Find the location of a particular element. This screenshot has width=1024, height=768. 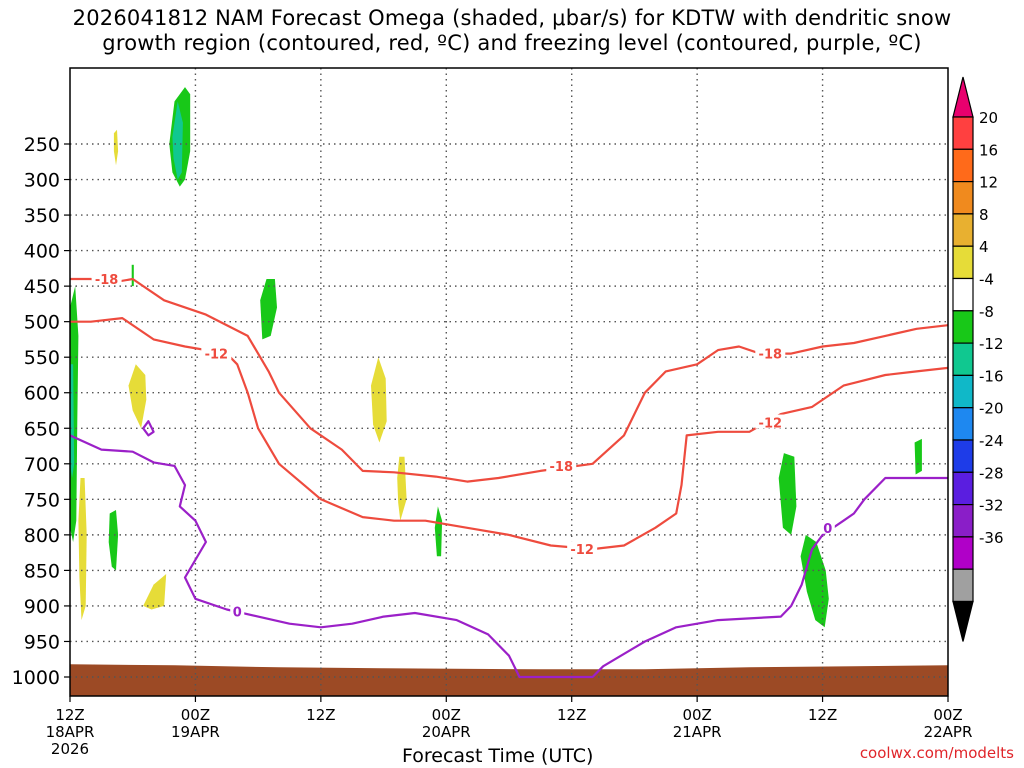

colorbar-label-11: -28 is located at coordinates (991, 473).